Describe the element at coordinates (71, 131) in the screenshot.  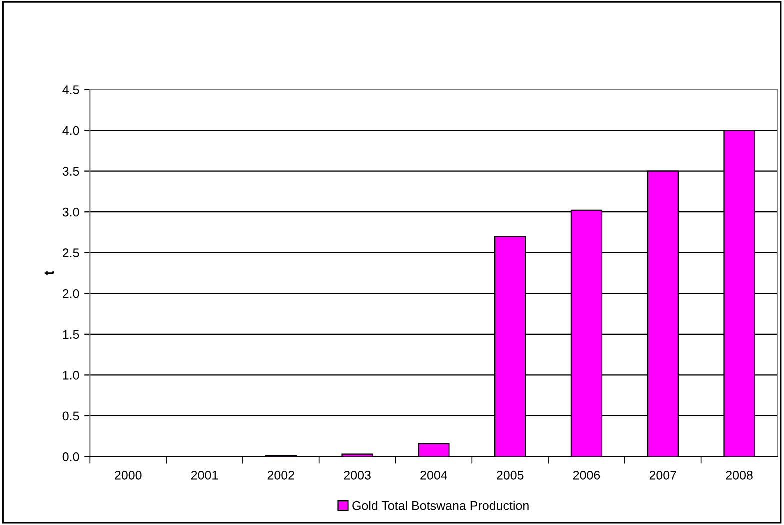
I see `y-tick-label: 4.0` at that location.